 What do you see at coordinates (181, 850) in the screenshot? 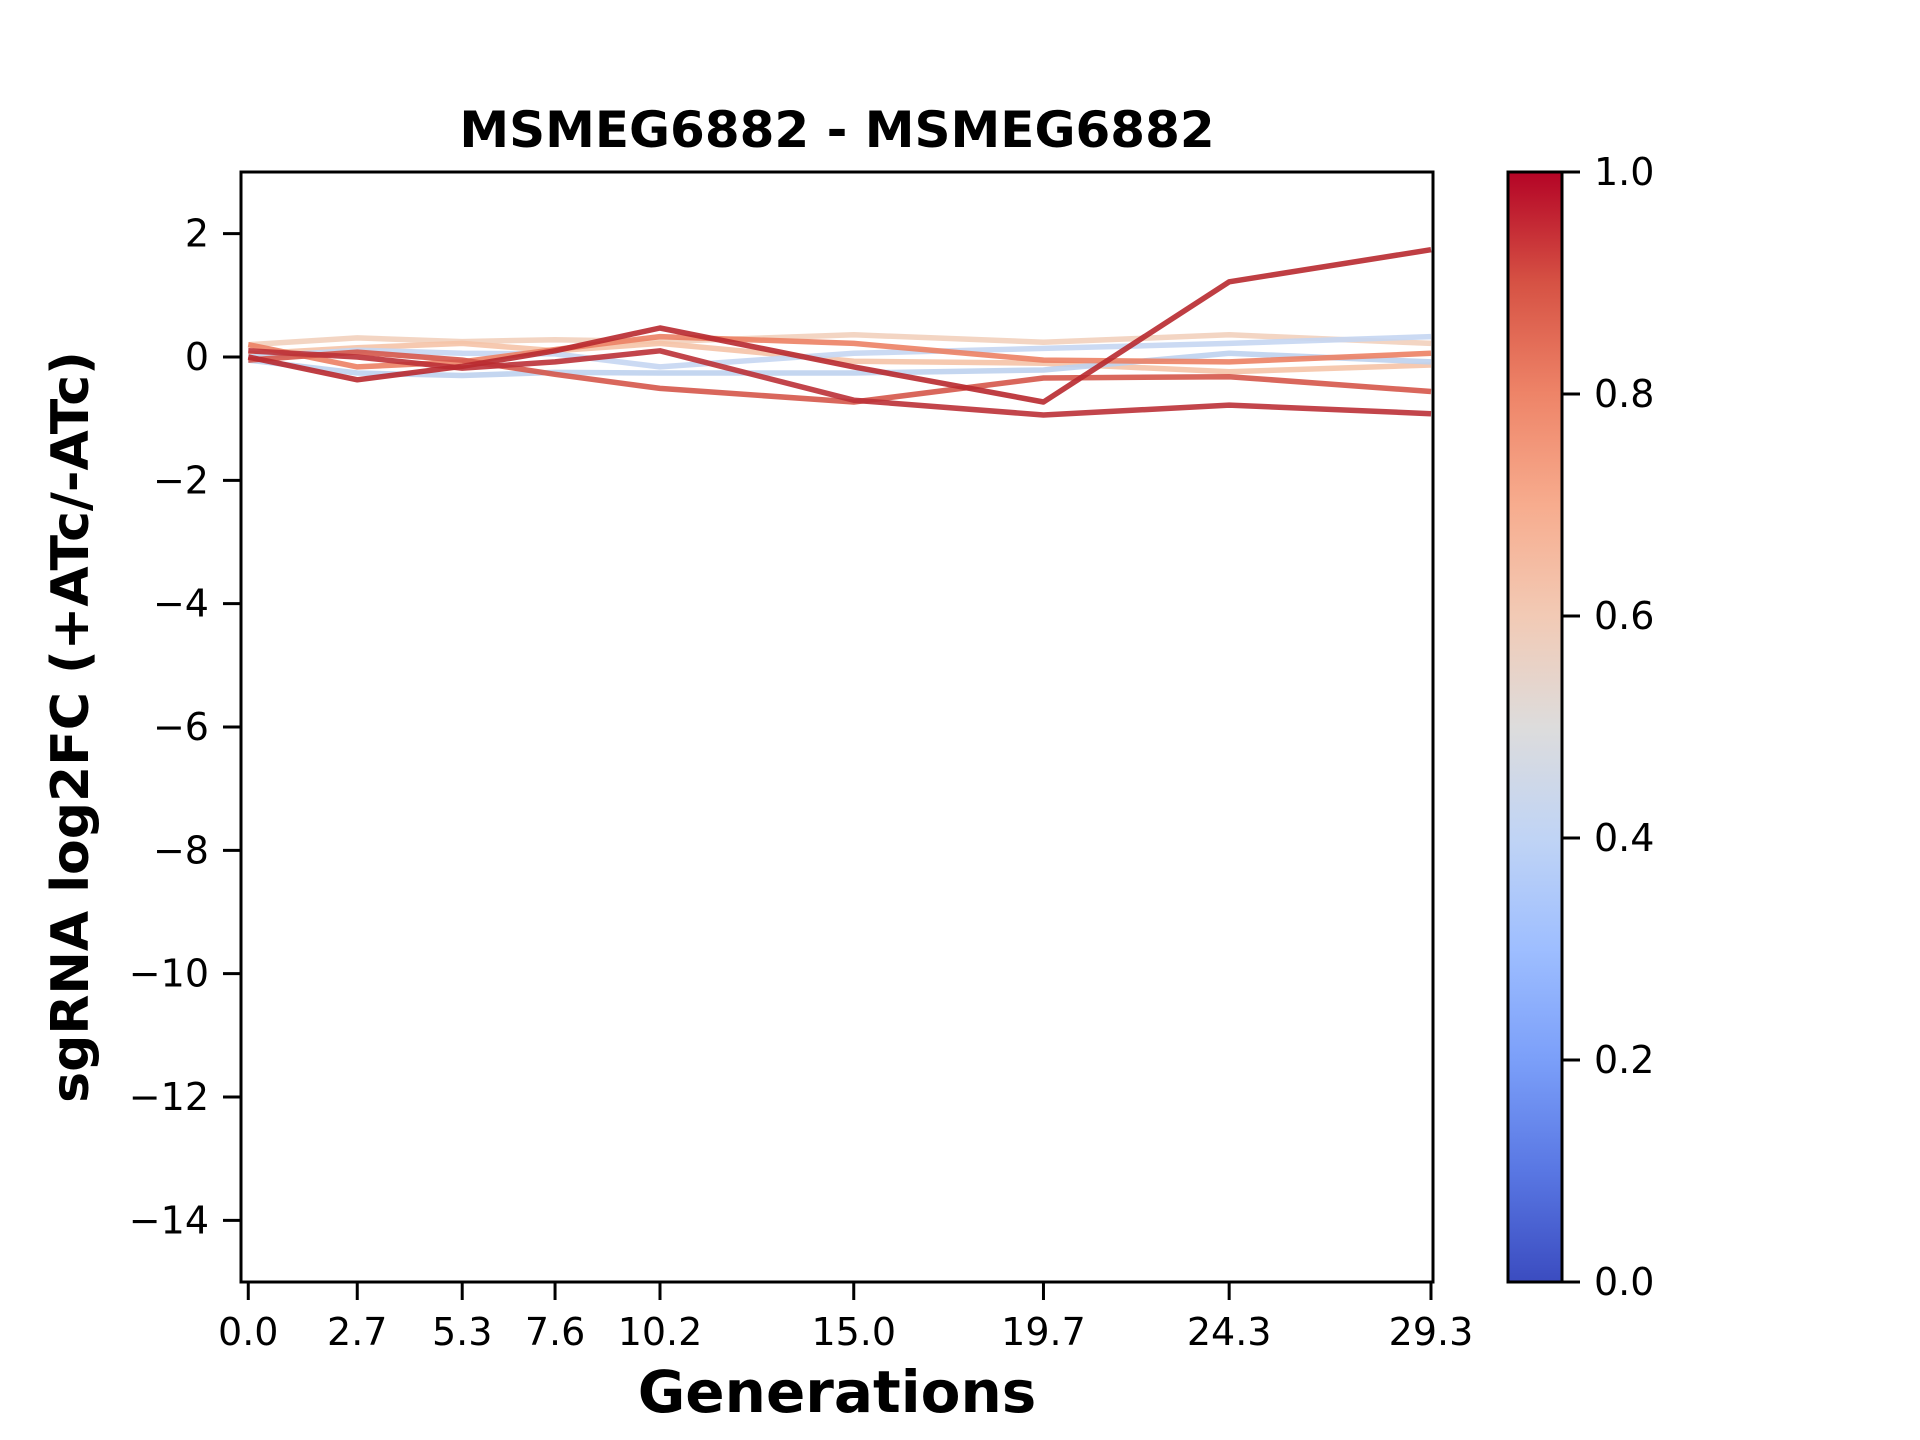
I see `y-tick-label: −8` at bounding box center [181, 850].